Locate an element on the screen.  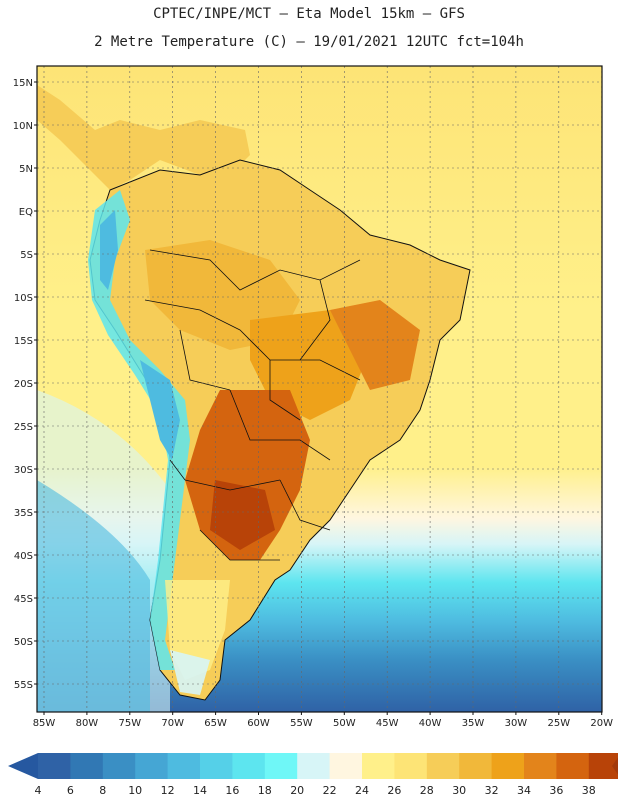
title-line-1: CPTEC/INPE/MCT – Eta Model 15km – GFS is located at coordinates (309, 14).